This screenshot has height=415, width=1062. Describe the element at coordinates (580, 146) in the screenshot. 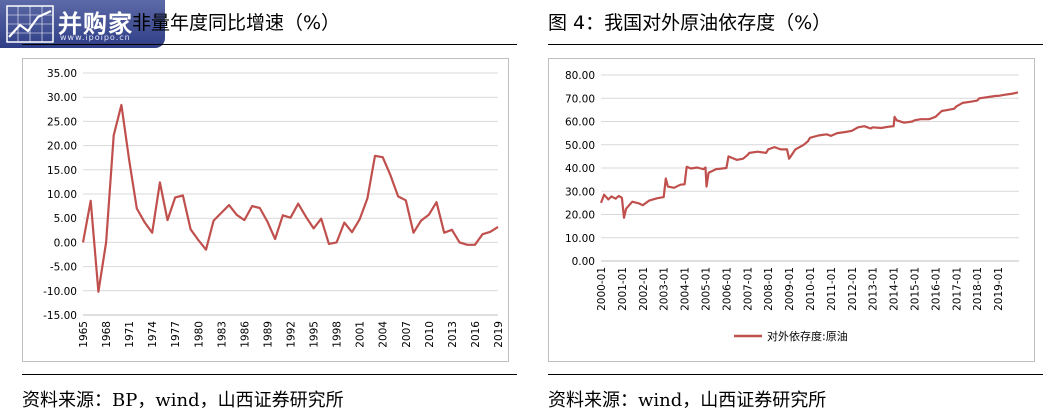

I see `y-tick-label: 50.00` at that location.